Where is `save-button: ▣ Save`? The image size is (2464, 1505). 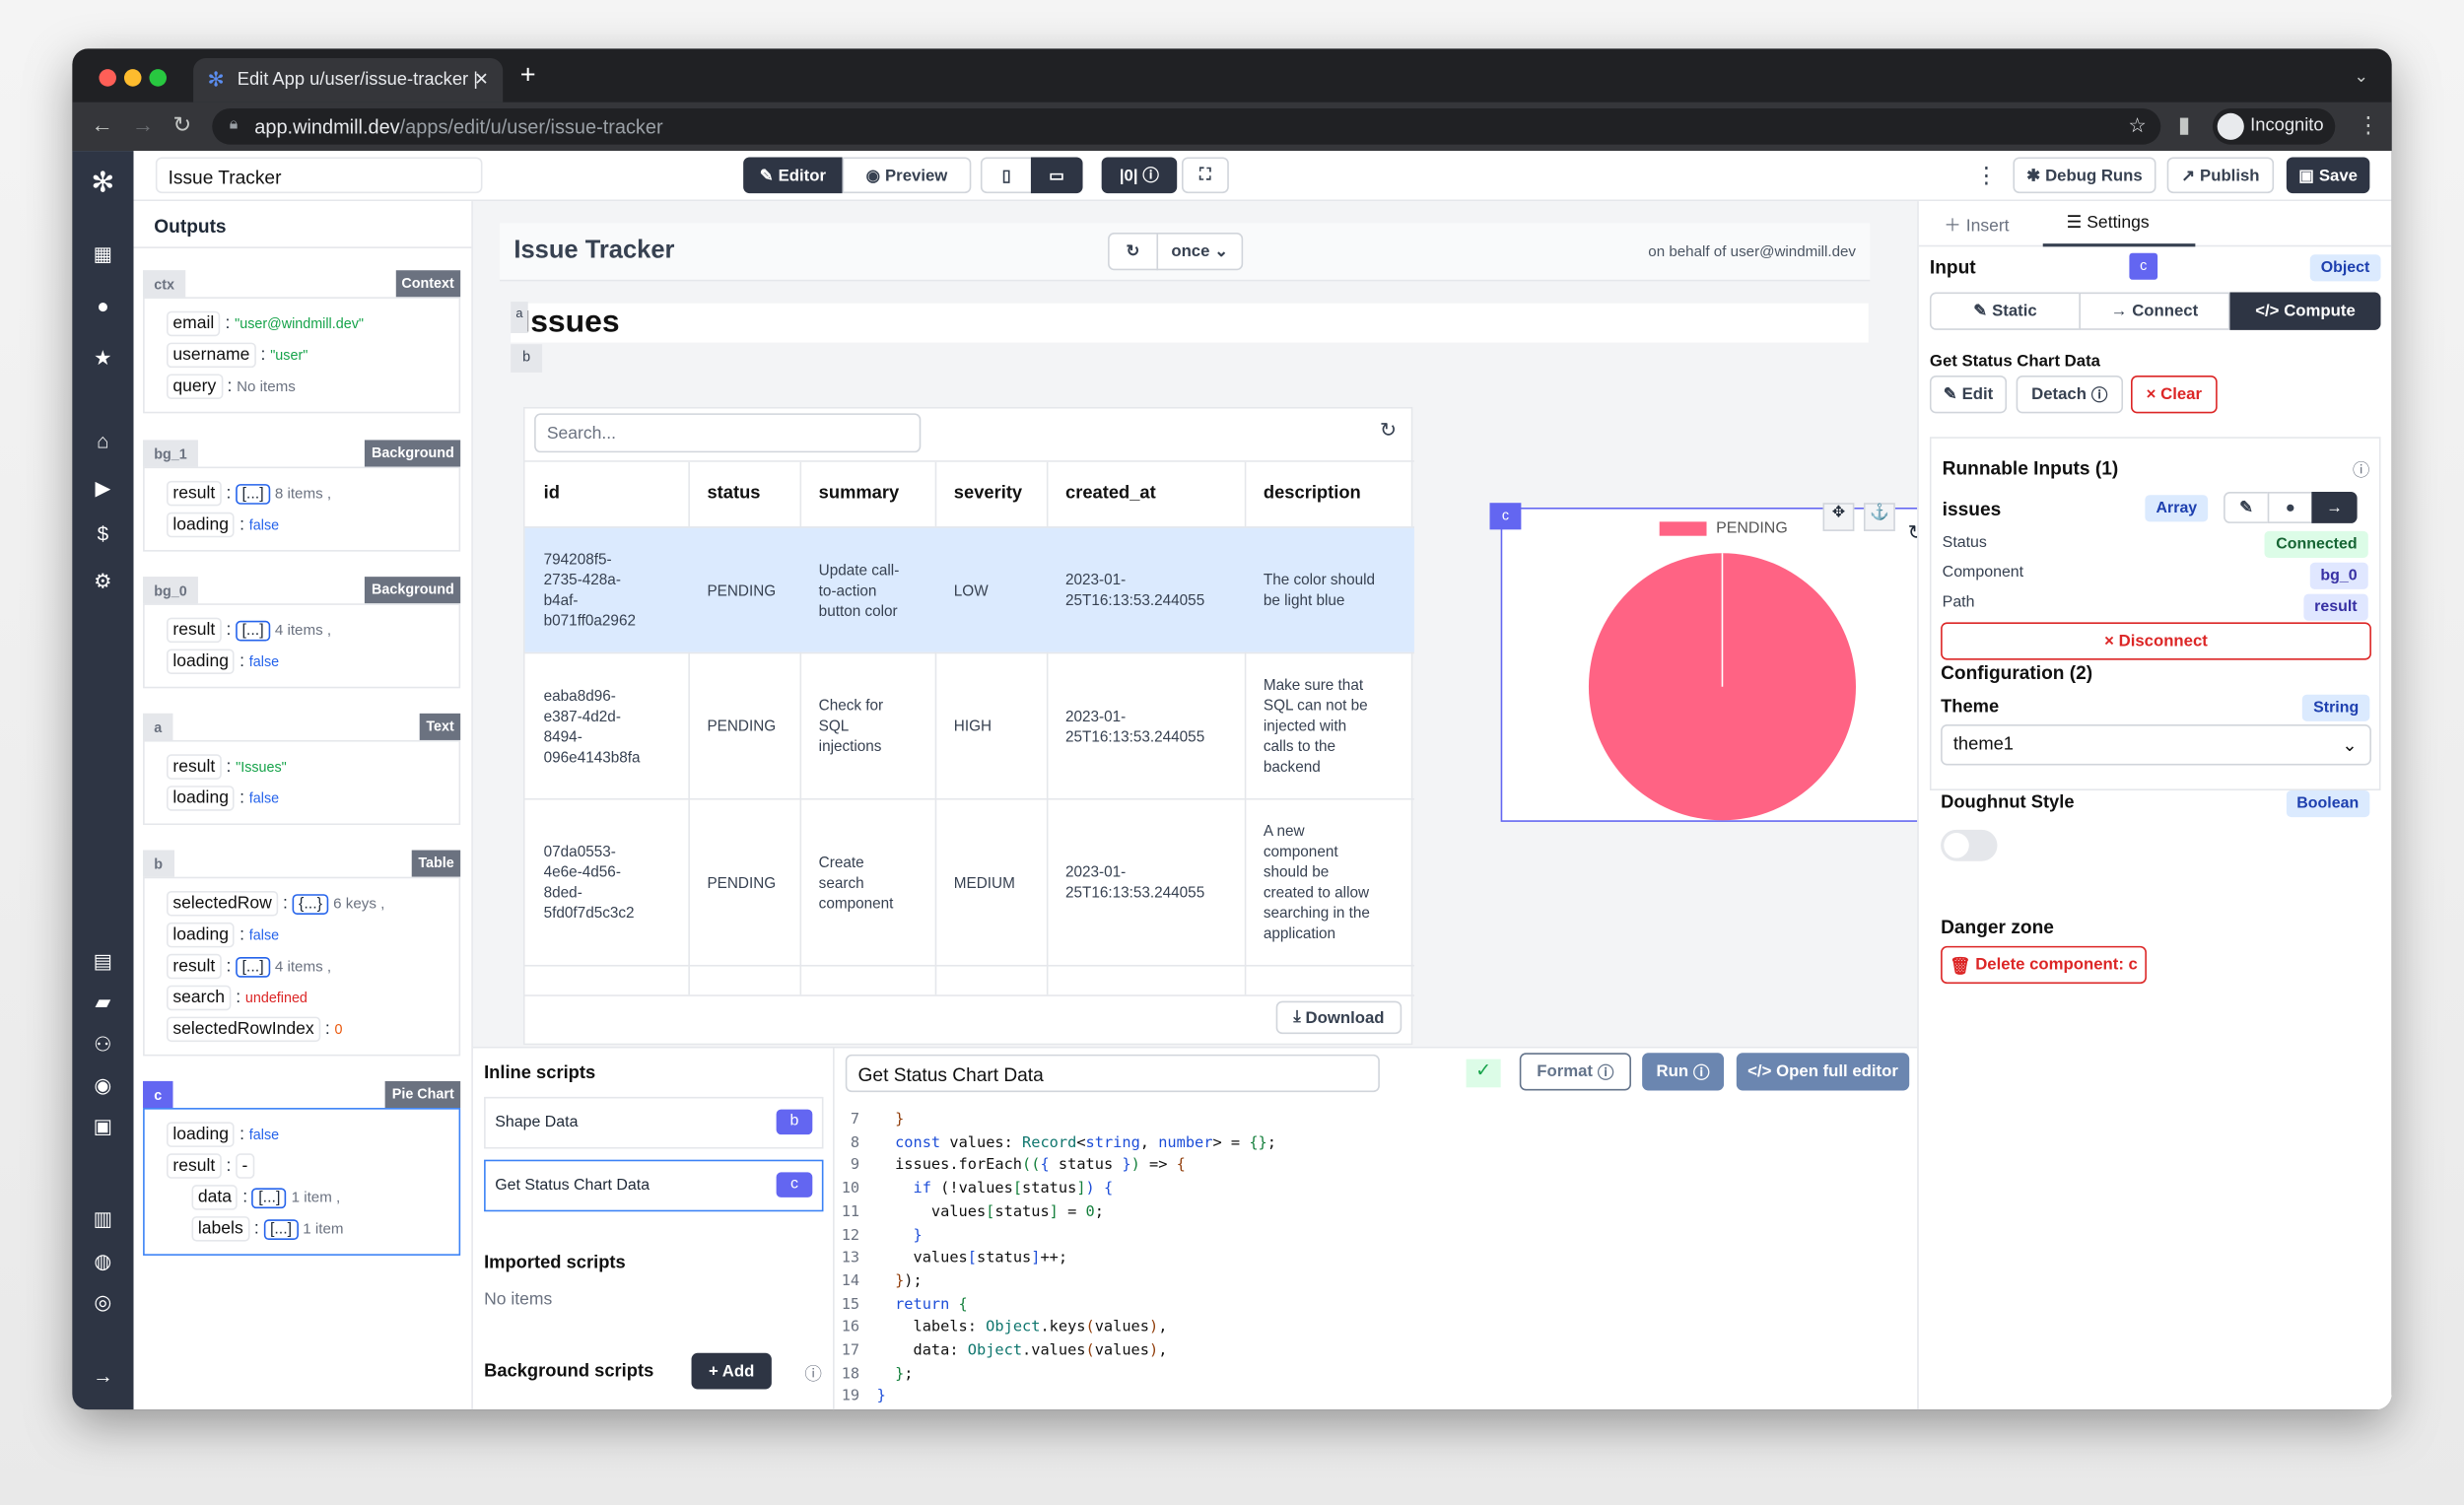
save-button: ▣ Save is located at coordinates (2328, 175).